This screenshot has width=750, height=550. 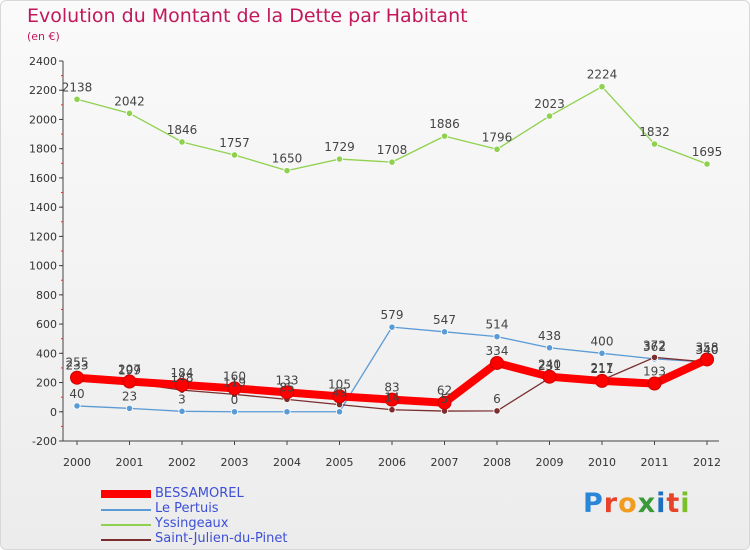 What do you see at coordinates (234, 143) in the screenshot?
I see `data-label: 1757` at bounding box center [234, 143].